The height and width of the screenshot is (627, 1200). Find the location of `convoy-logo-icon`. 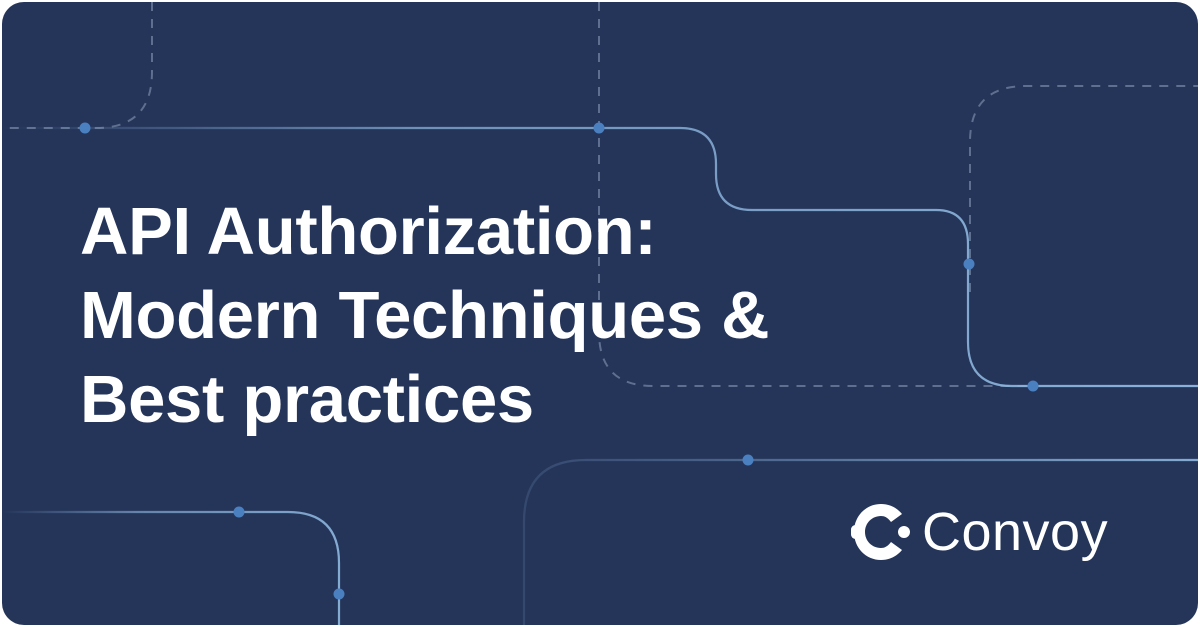

convoy-logo-icon is located at coordinates (880, 532).